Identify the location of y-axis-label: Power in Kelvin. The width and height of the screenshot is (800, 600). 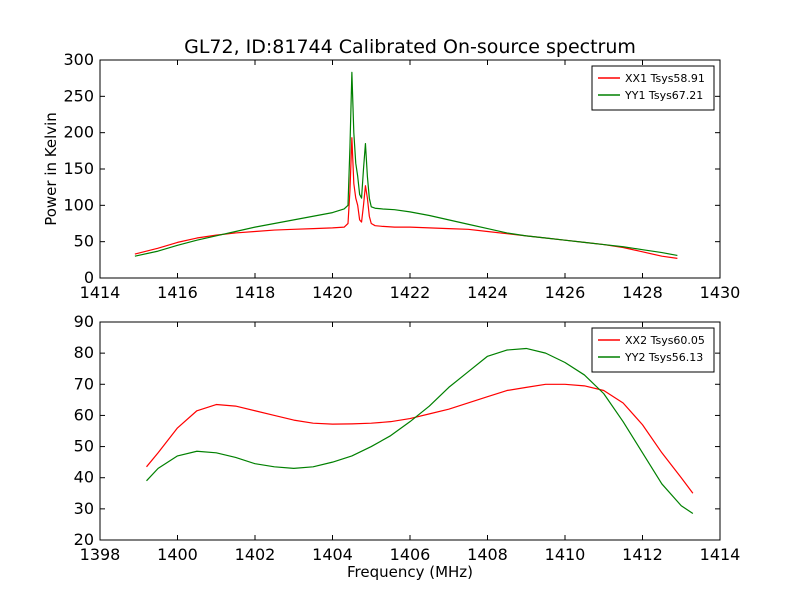
(51, 169).